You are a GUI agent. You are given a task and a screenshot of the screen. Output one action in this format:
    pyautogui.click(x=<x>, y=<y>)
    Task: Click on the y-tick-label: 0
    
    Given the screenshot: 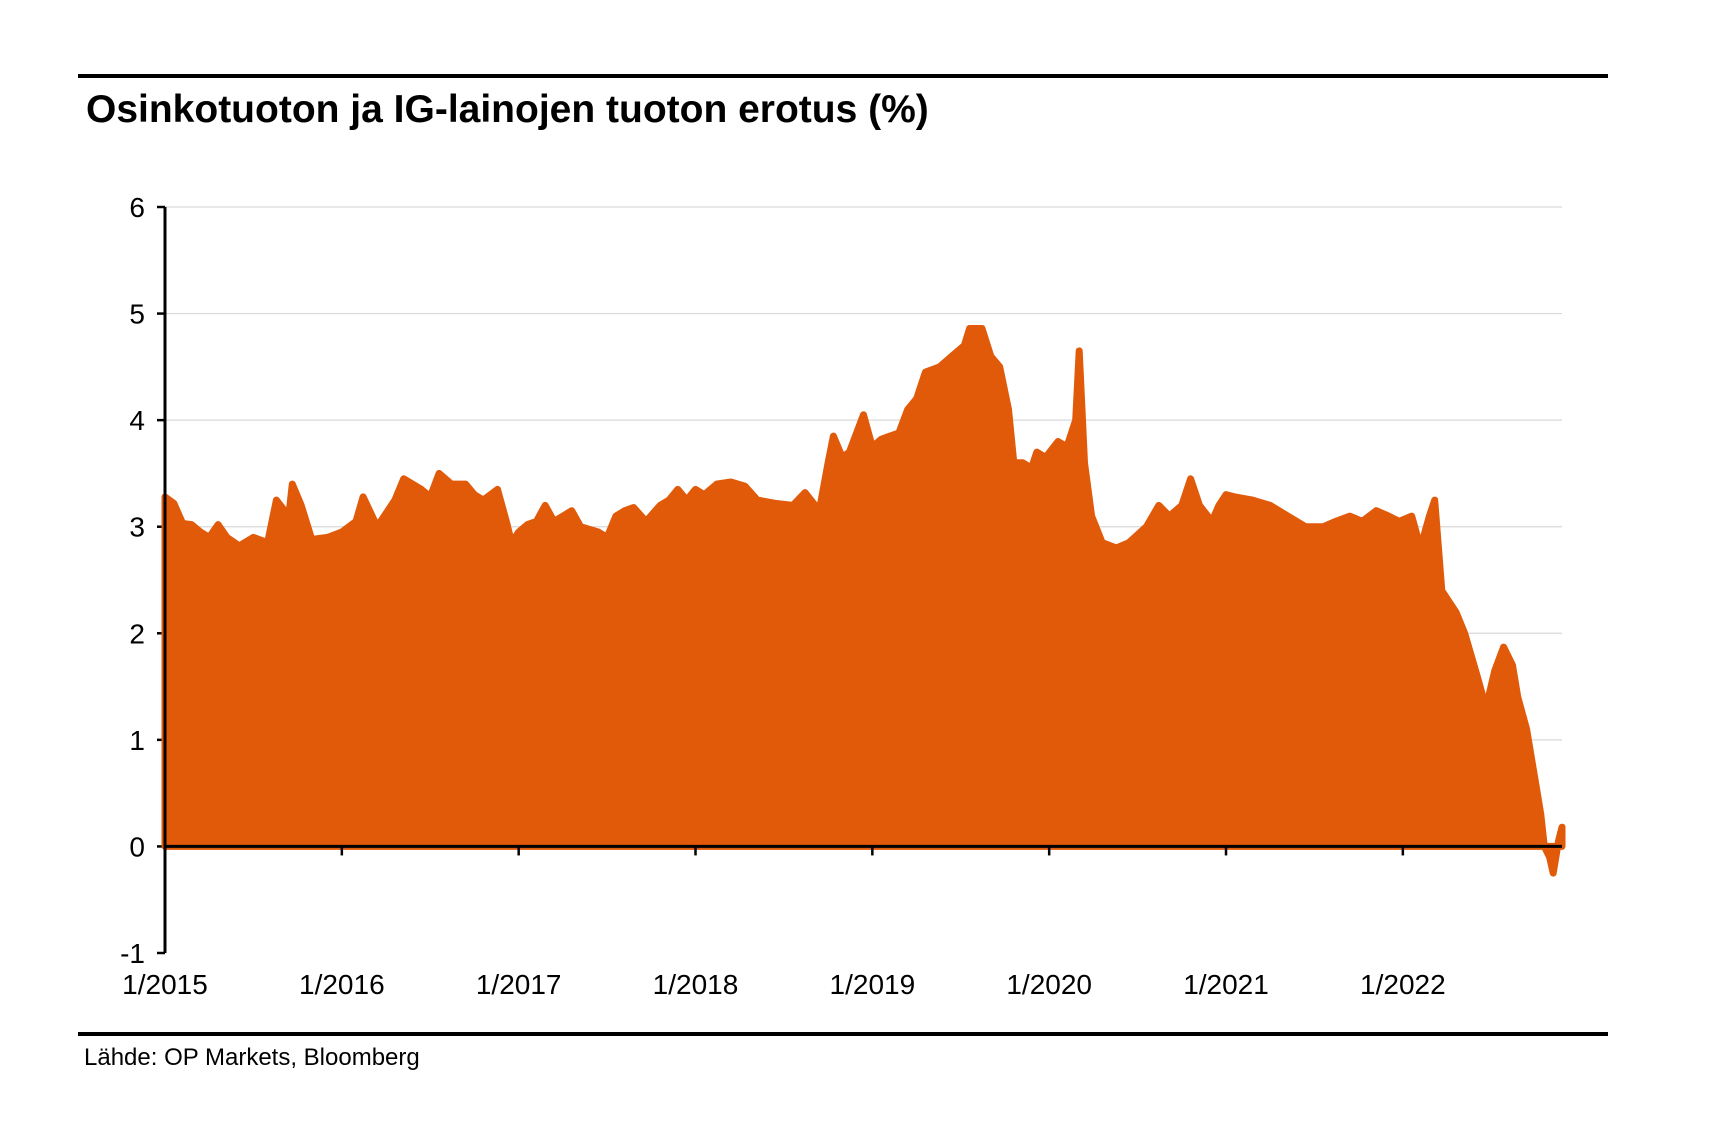 What is the action you would take?
    pyautogui.click(x=137, y=846)
    